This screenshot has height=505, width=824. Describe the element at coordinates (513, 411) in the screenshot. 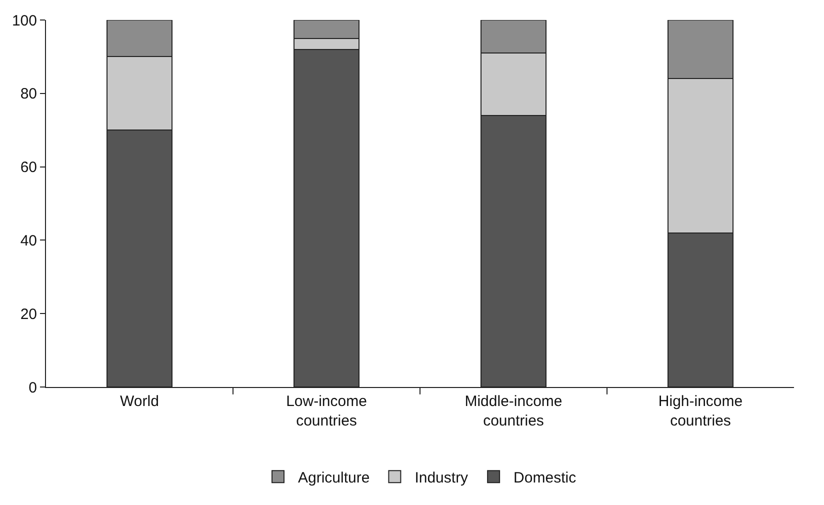

I see `x-tick-label: Middle-income countries` at that location.